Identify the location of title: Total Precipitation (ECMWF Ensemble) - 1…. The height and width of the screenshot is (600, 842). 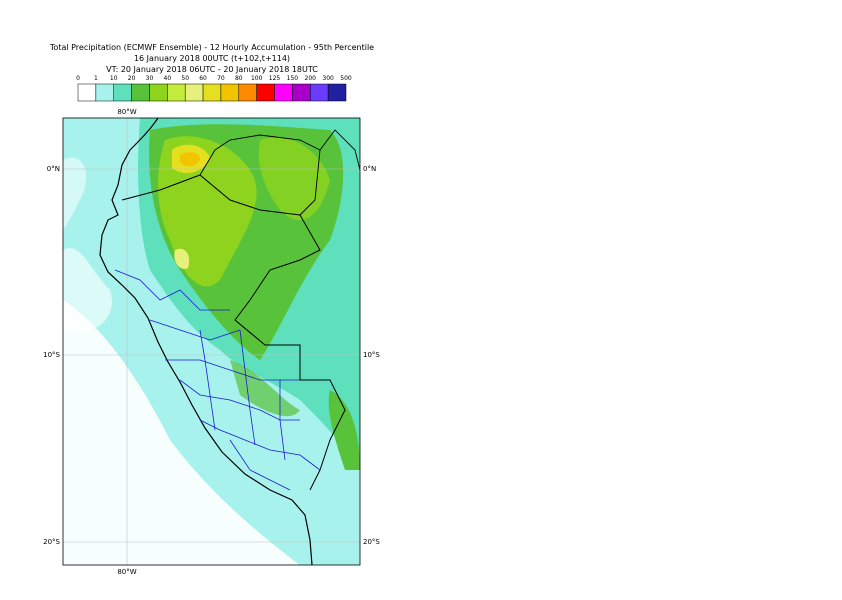
(211, 58).